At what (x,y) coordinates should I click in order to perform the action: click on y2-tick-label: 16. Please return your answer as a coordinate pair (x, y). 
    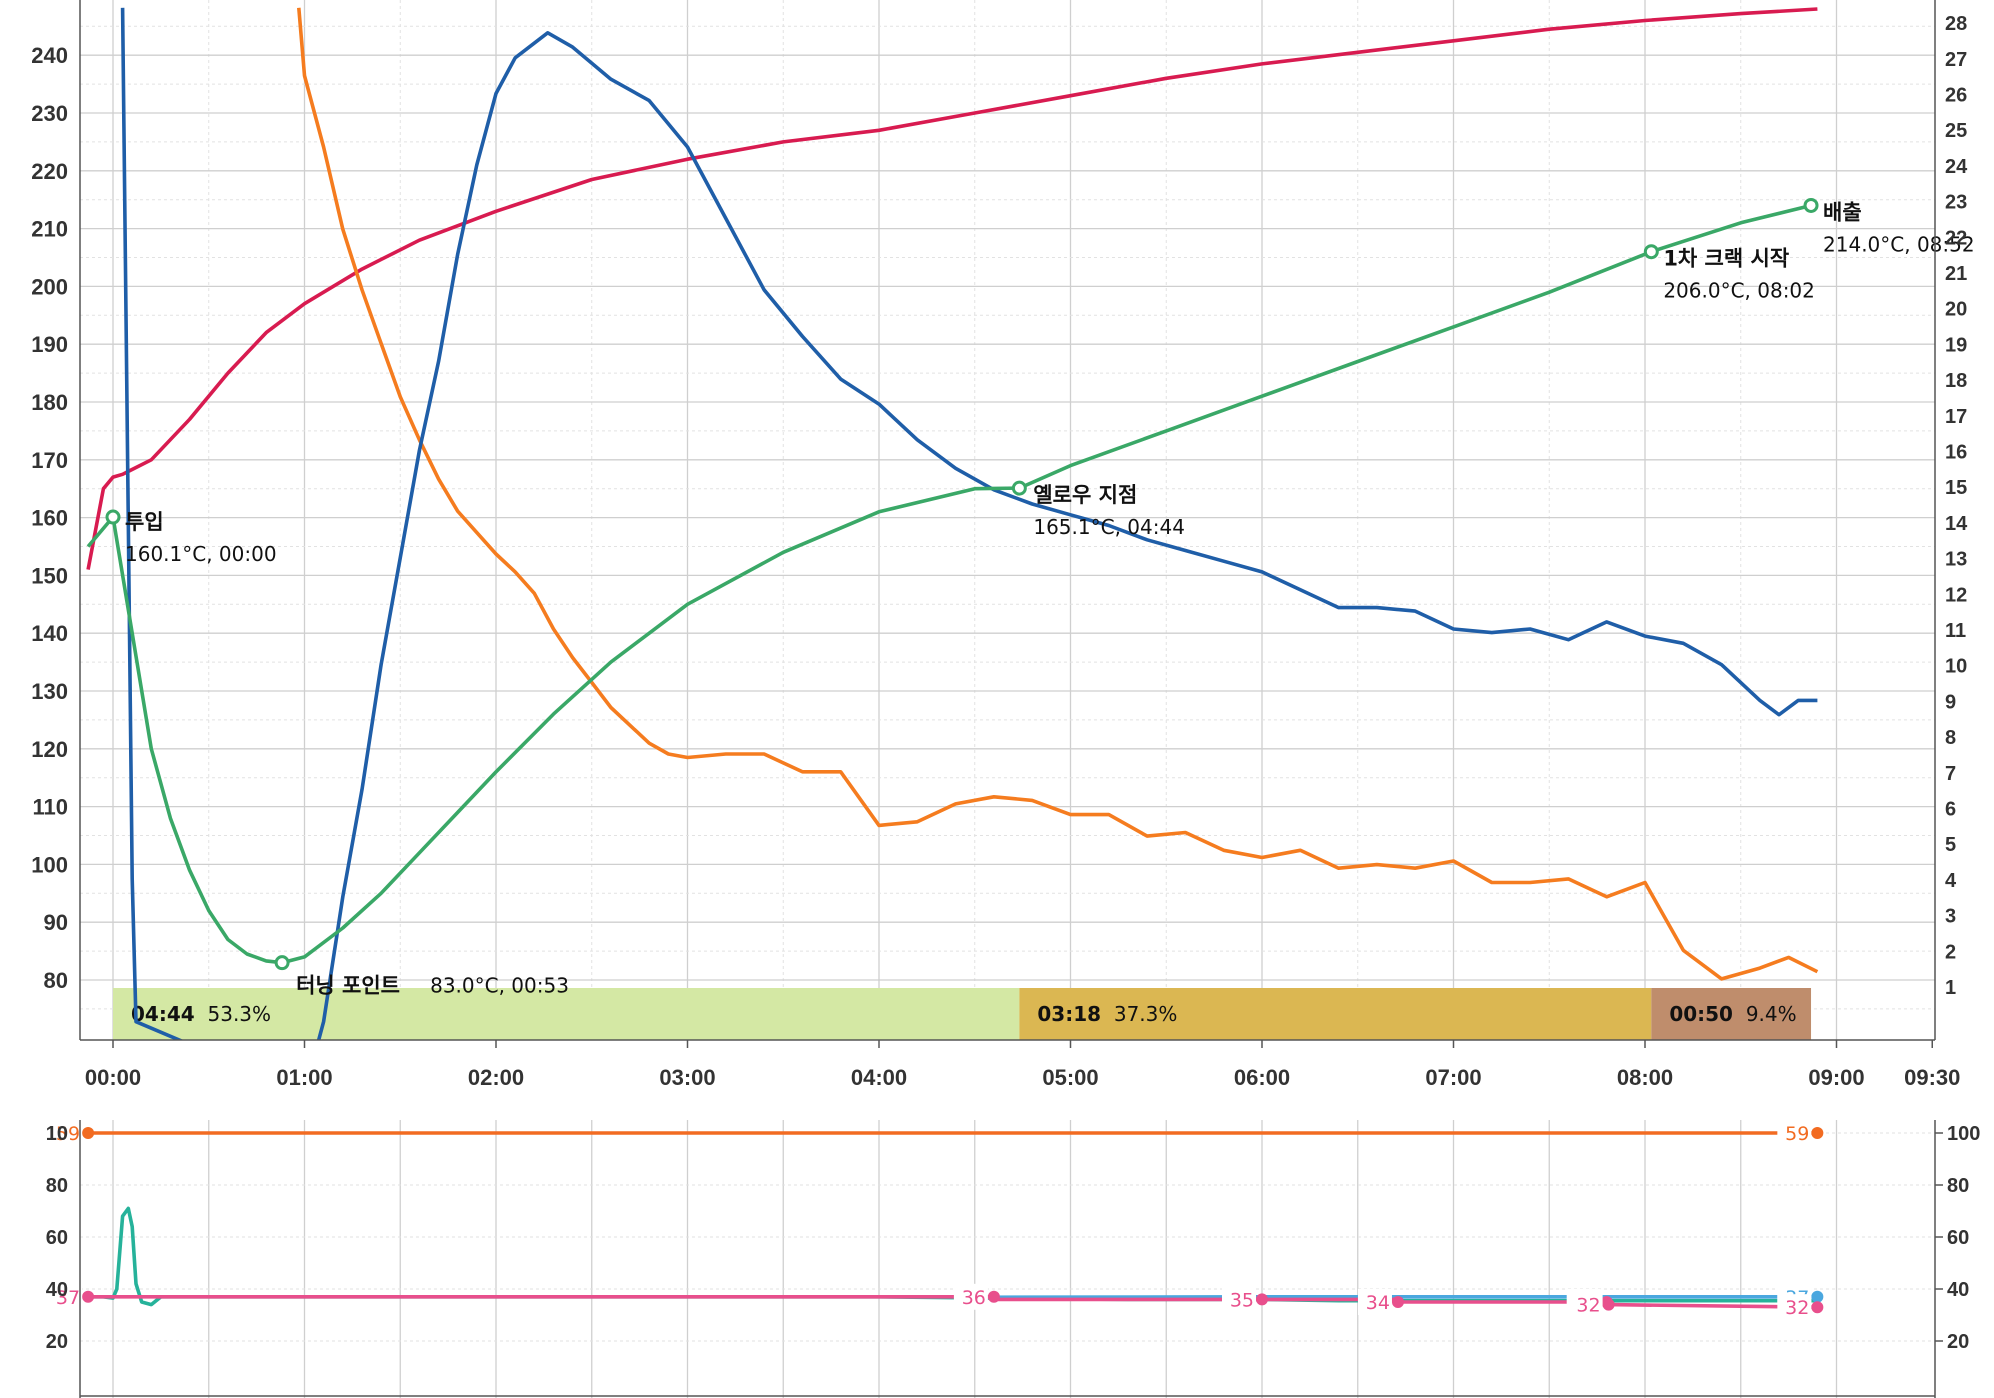
    Looking at the image, I should click on (1956, 453).